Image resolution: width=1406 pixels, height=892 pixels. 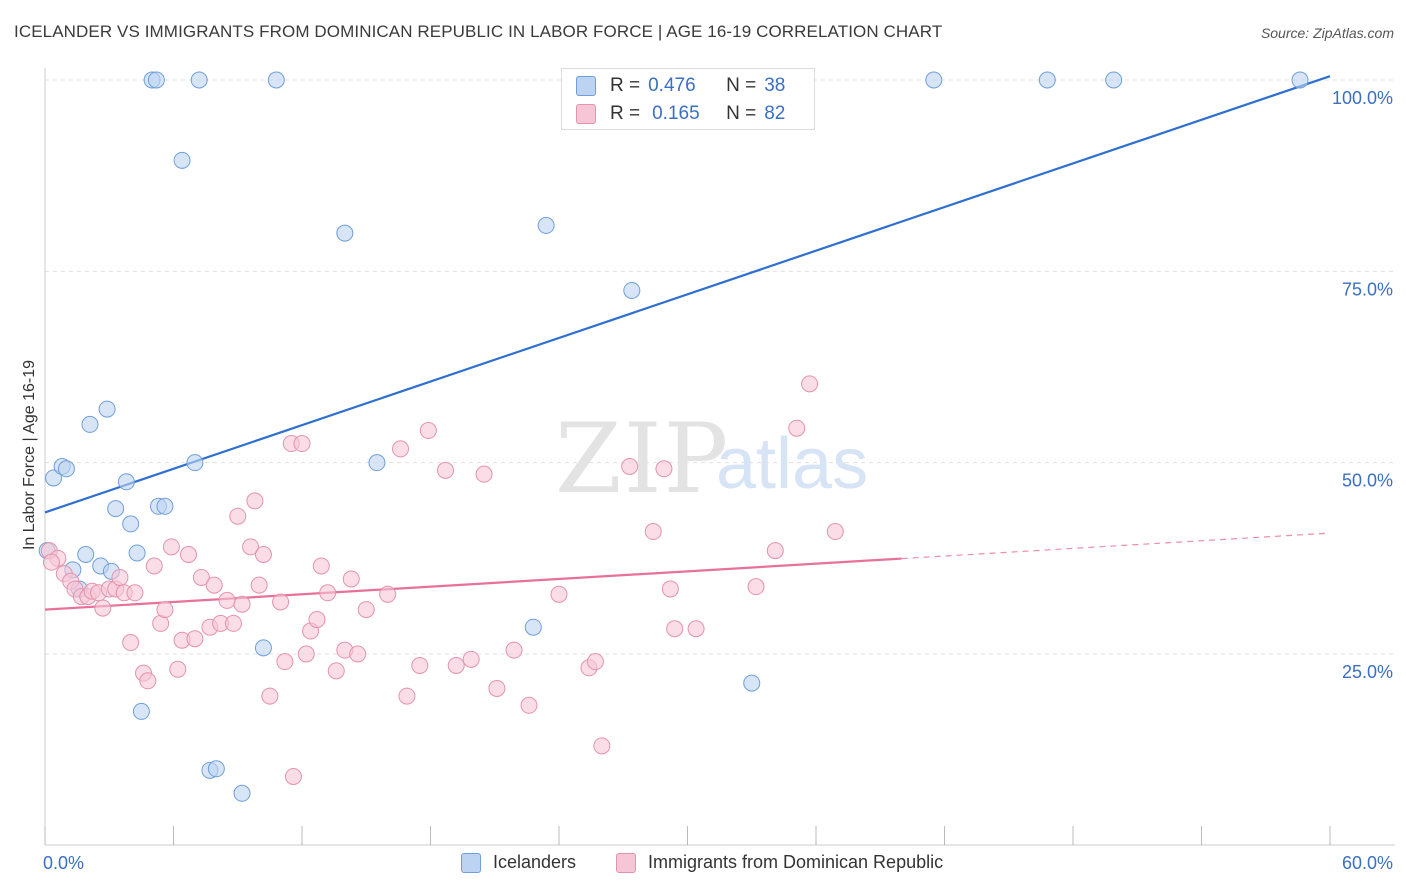 I want to click on correlation-row-icelanders: R = 0.476 N = 38, so click(x=680, y=86).